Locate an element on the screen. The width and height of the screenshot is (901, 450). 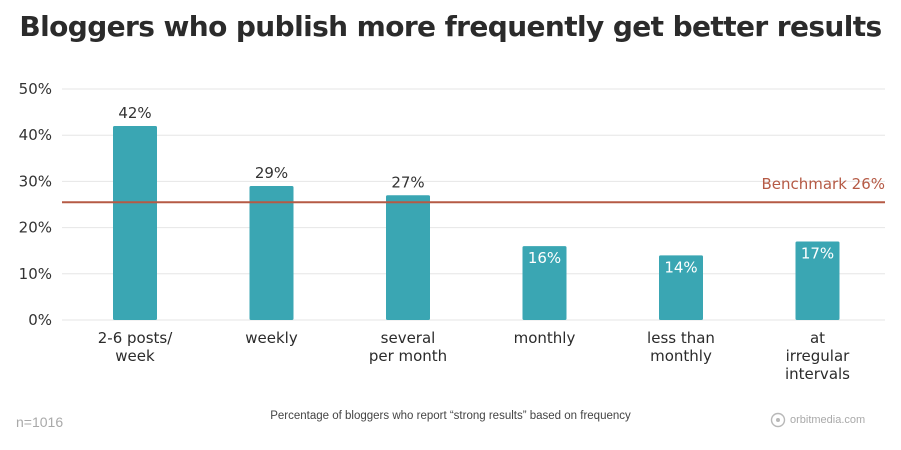
x-tick-label: less than monthly is located at coordinates (681, 347).